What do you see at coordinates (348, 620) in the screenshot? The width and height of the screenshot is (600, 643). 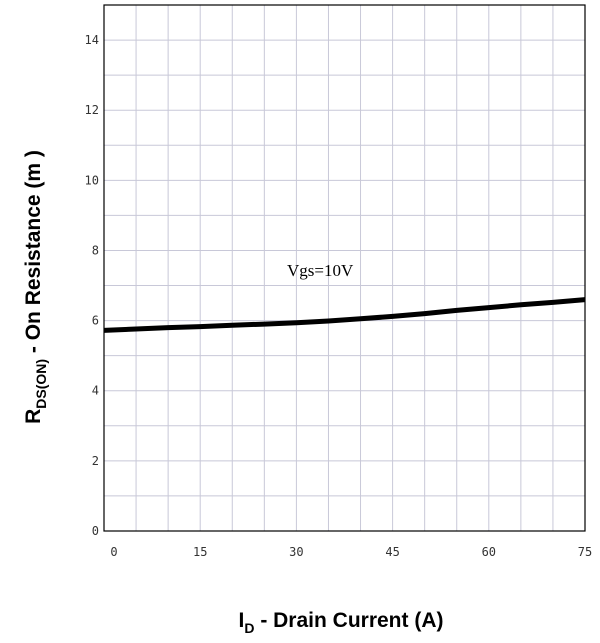 I see `x-axis-title-rest: - Drain Current (A)` at bounding box center [348, 620].